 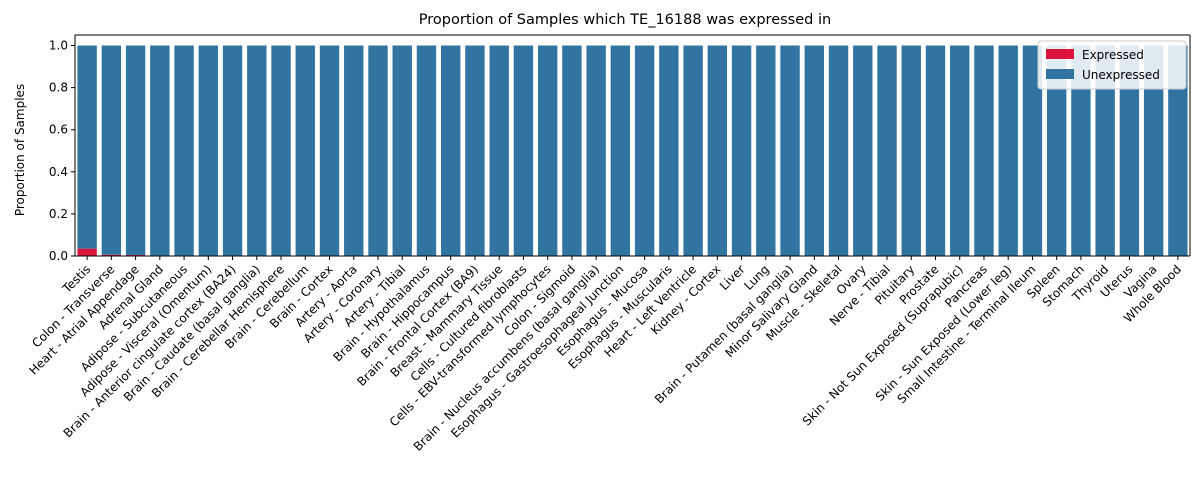 I want to click on y-tick-labels: 0.0 0.2 0.4 0.6 0.8 1.0, so click(x=62, y=151).